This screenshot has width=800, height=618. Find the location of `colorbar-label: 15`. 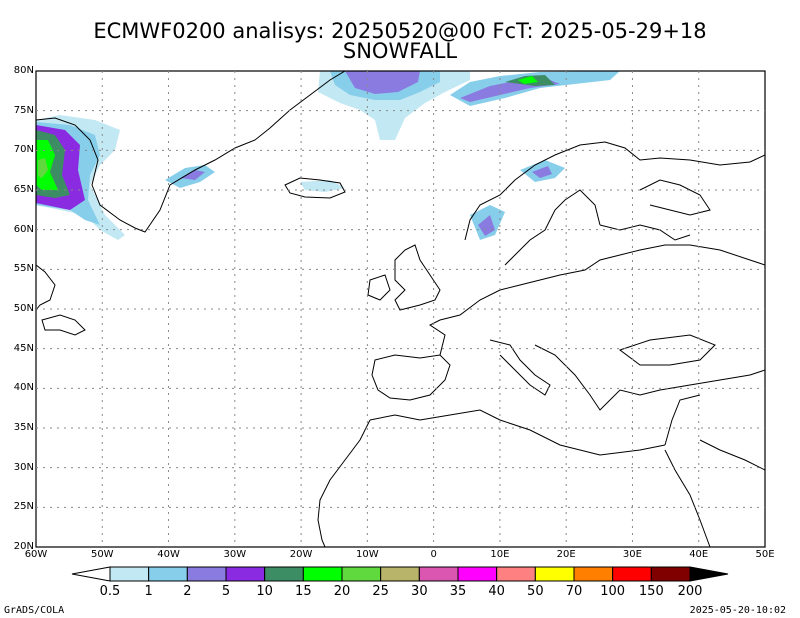

colorbar-label: 15 is located at coordinates (303, 591).